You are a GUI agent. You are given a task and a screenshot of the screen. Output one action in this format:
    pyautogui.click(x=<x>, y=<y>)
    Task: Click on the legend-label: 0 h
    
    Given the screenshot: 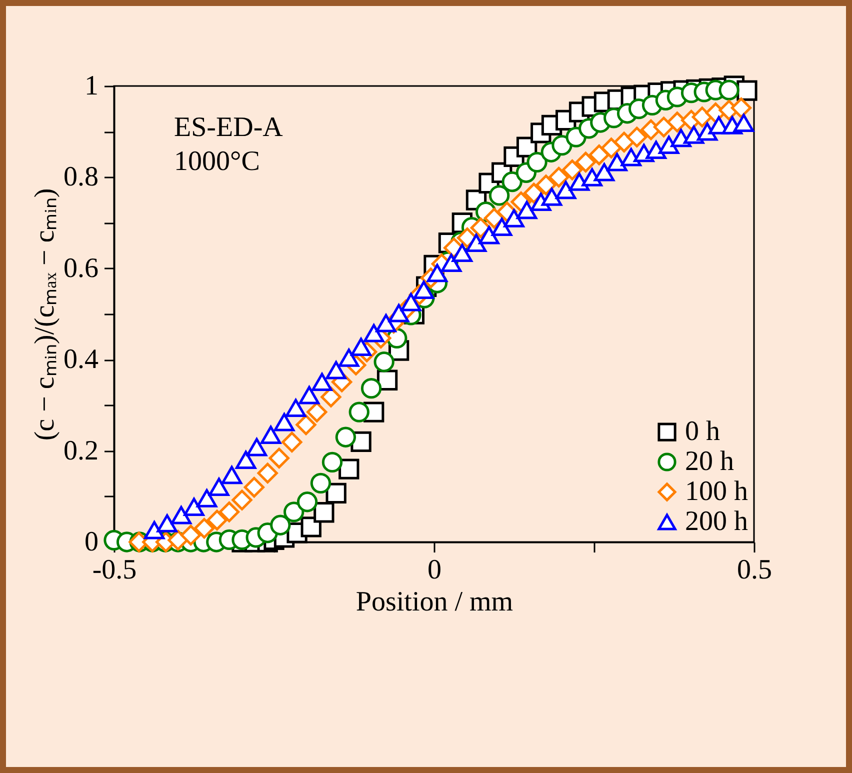 What is the action you would take?
    pyautogui.click(x=702, y=431)
    